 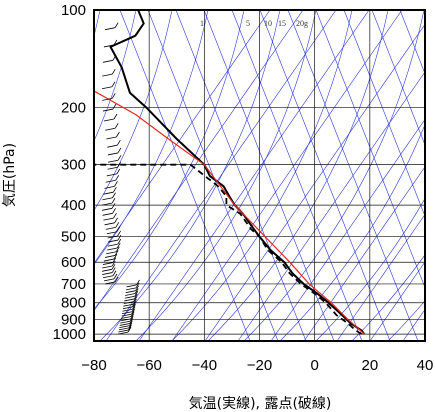 I want to click on wind-barb-layer, so click(x=120, y=178).